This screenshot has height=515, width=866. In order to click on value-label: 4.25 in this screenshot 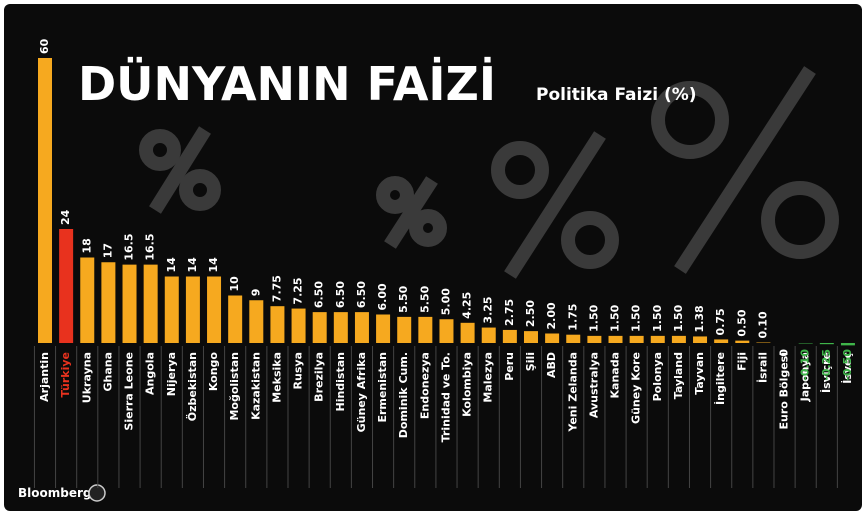, I will do `click(467, 305)`.